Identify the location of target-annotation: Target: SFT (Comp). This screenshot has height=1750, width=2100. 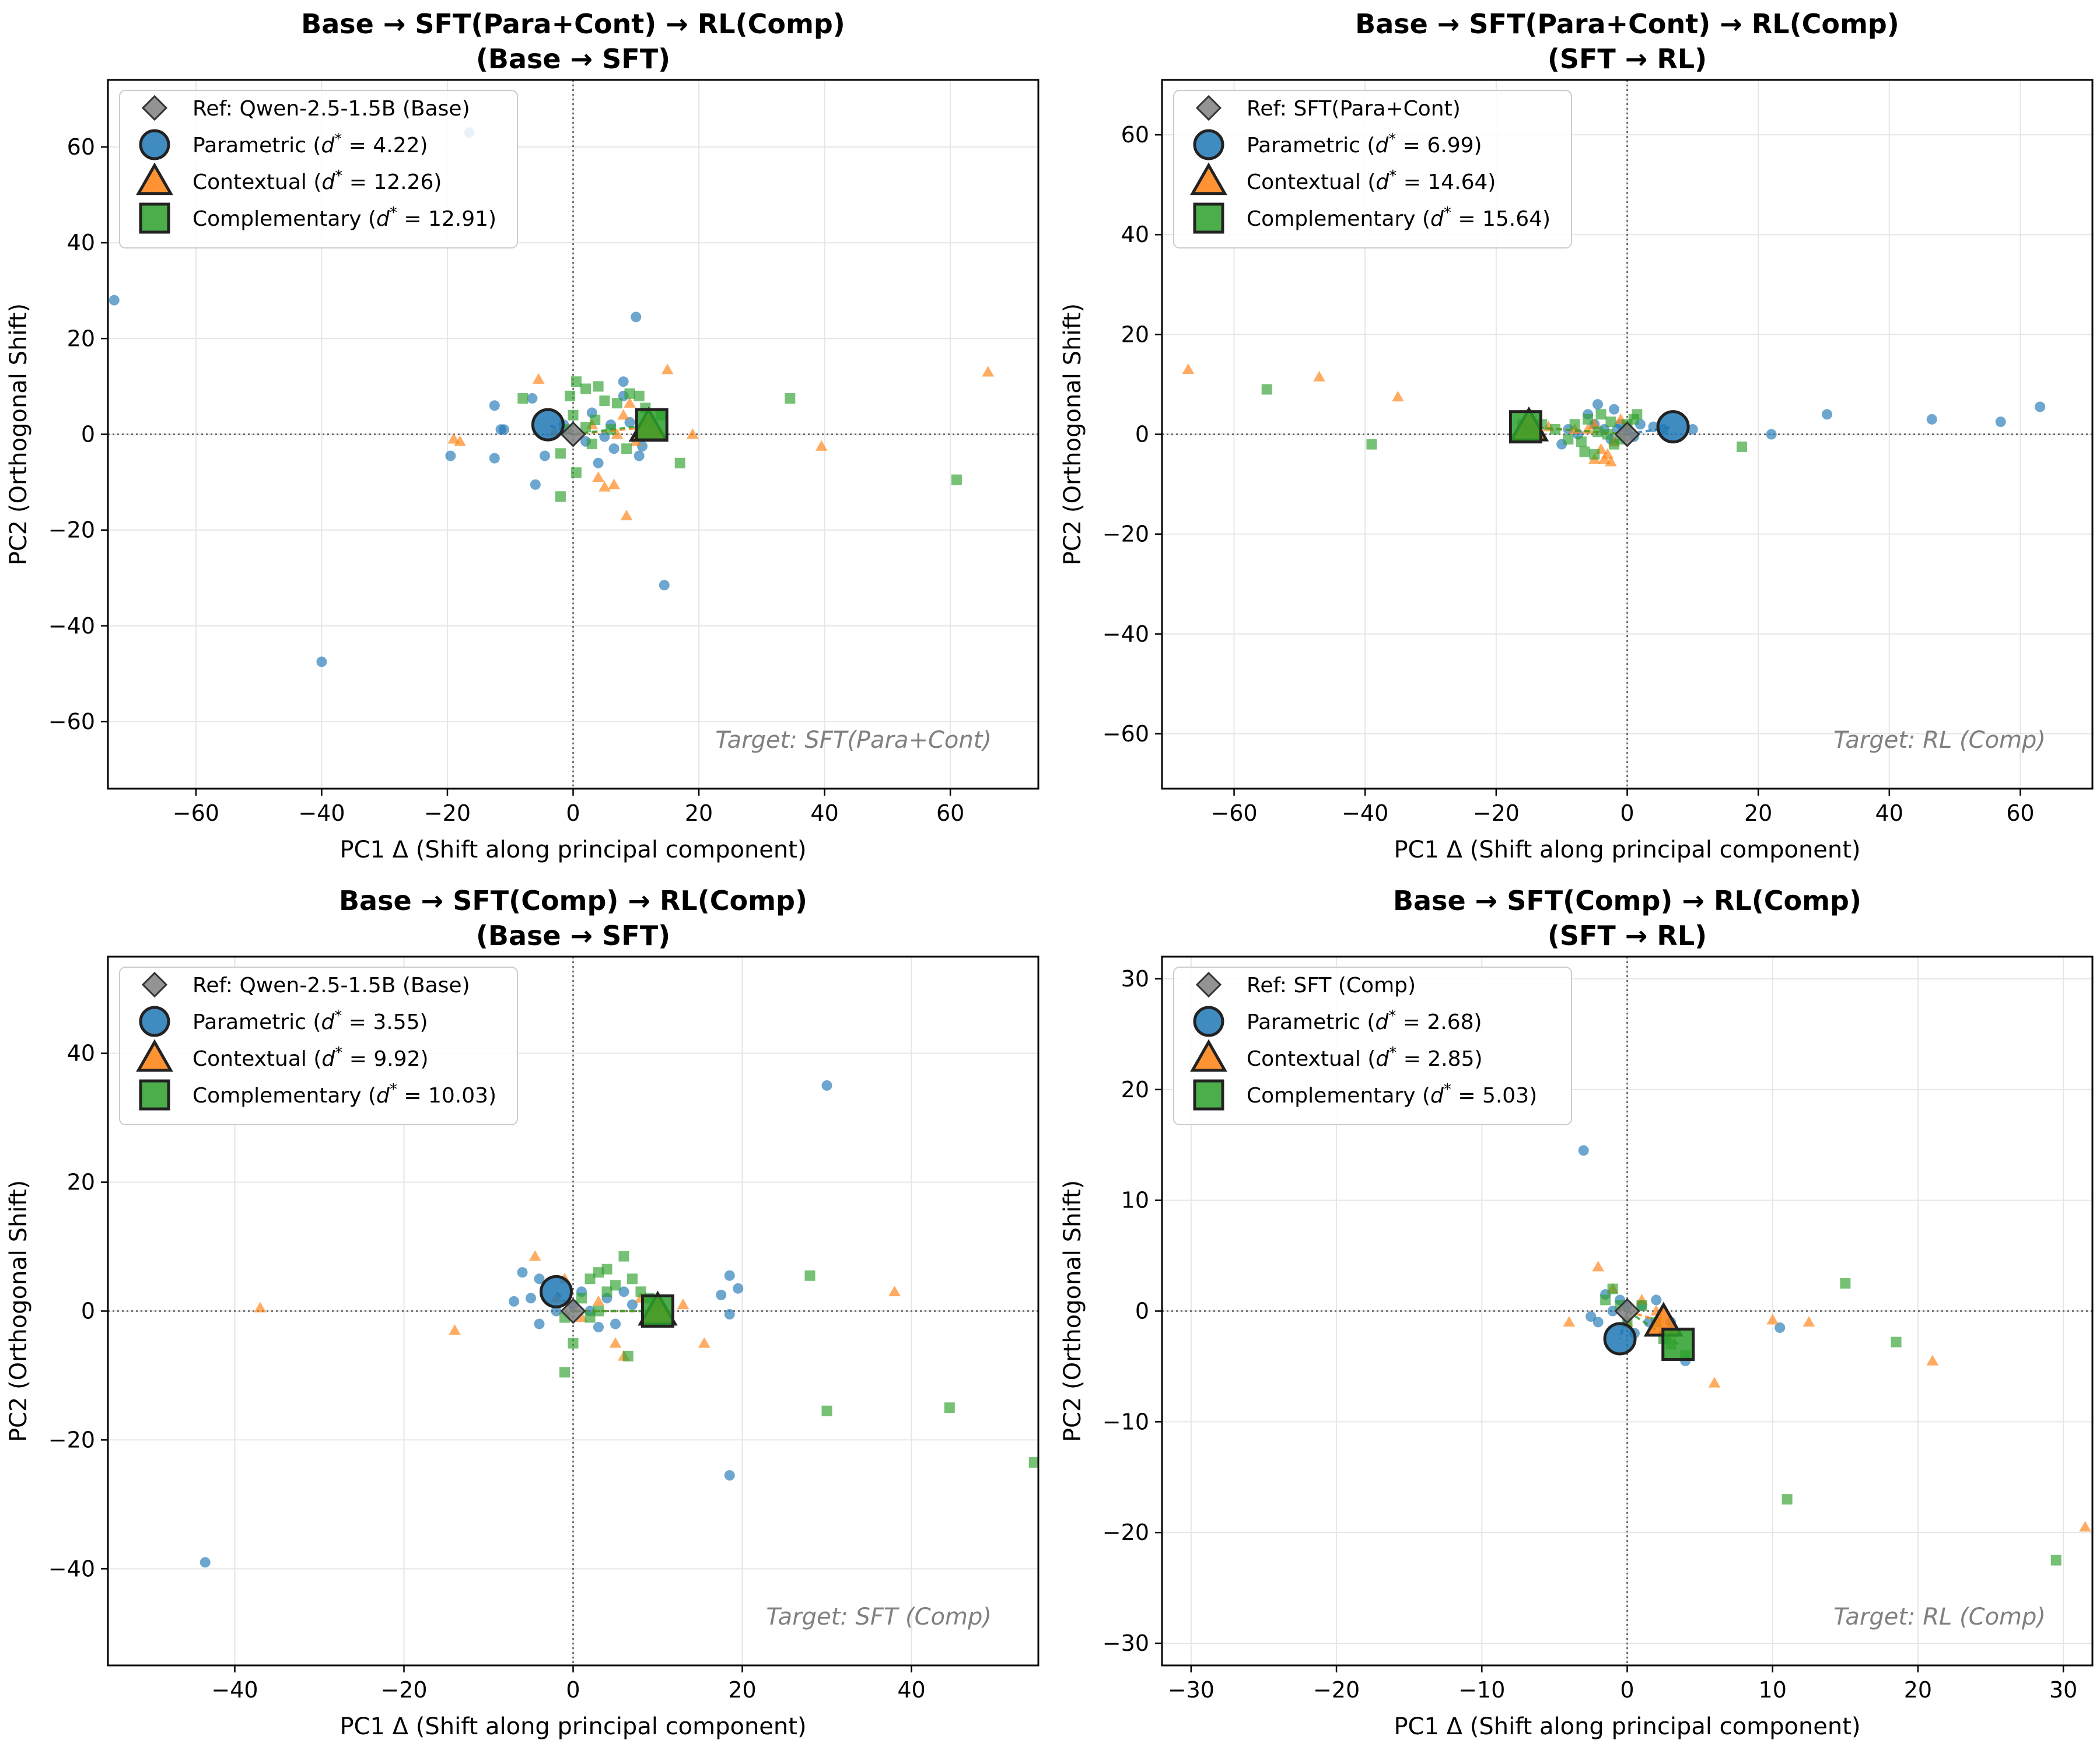
(879, 1617).